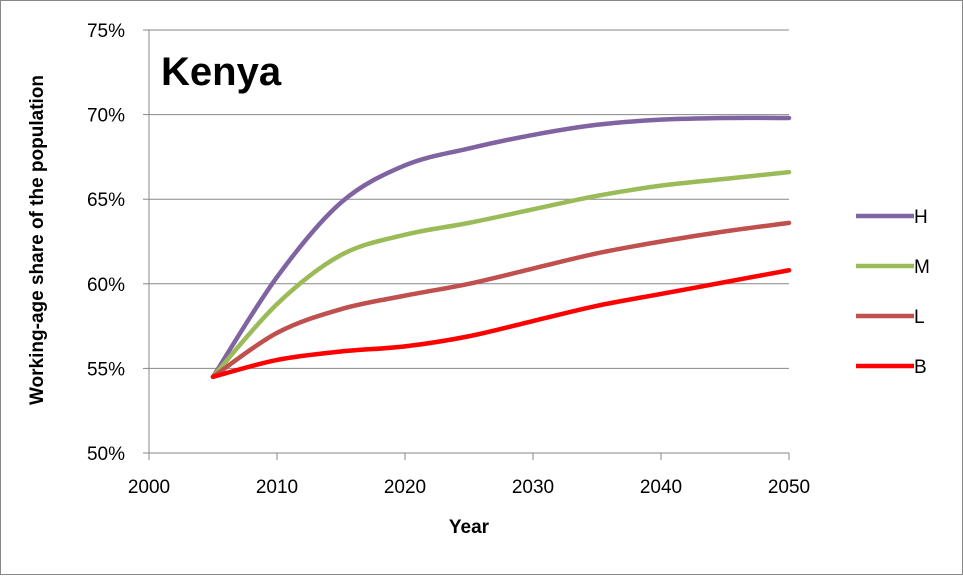 Image resolution: width=963 pixels, height=579 pixels. What do you see at coordinates (106, 369) in the screenshot?
I see `y-tick-label: 55%` at bounding box center [106, 369].